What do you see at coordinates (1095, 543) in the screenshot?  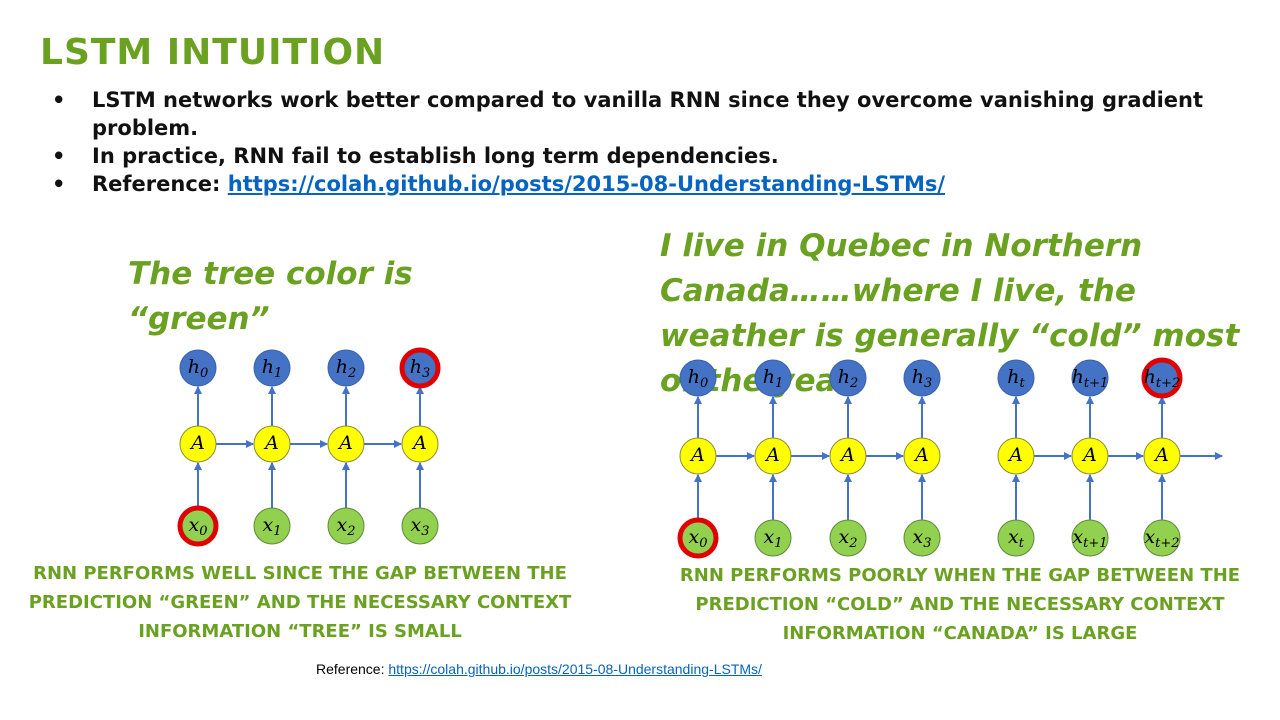 I see `input-label-subscript: t+1` at bounding box center [1095, 543].